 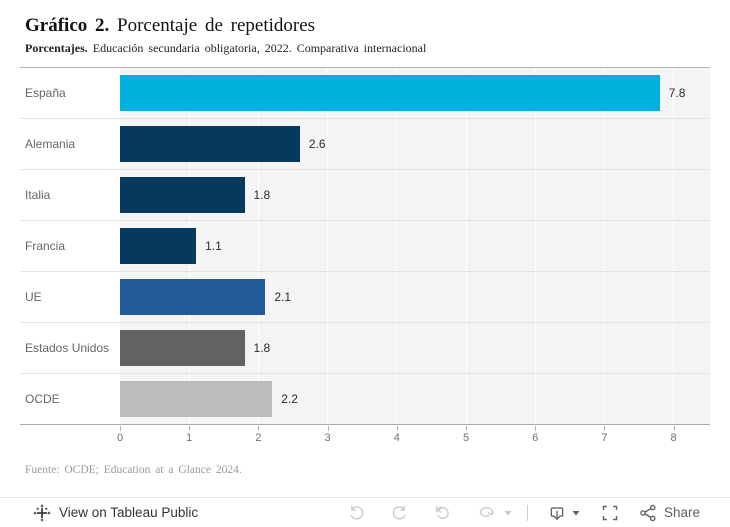 I want to click on axis-tick-label: 1, so click(x=189, y=438).